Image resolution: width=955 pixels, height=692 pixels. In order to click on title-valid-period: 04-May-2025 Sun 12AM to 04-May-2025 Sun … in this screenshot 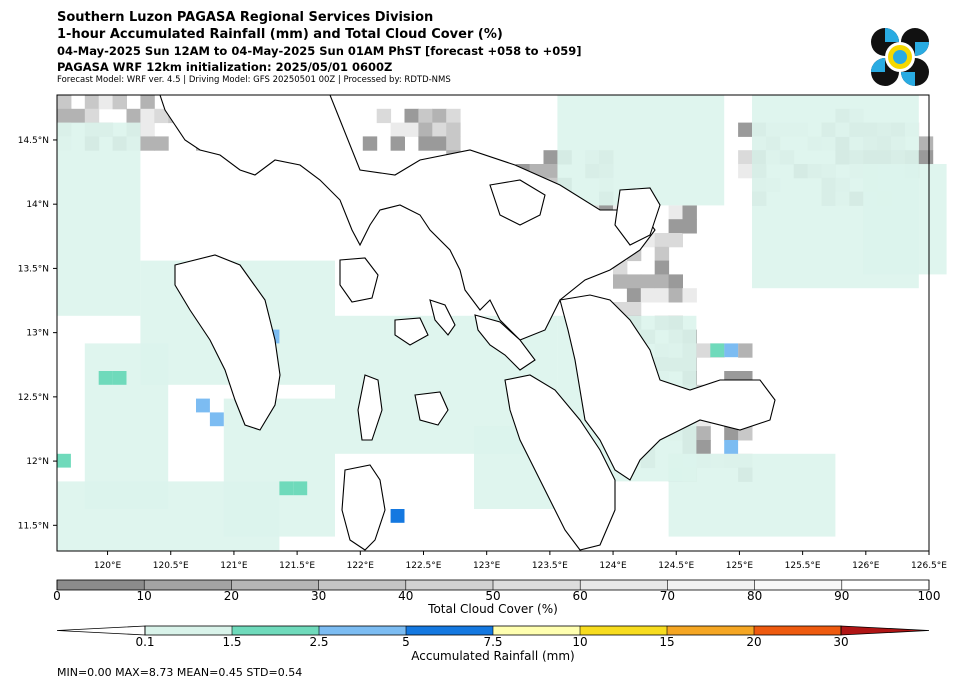, I will do `click(319, 51)`.